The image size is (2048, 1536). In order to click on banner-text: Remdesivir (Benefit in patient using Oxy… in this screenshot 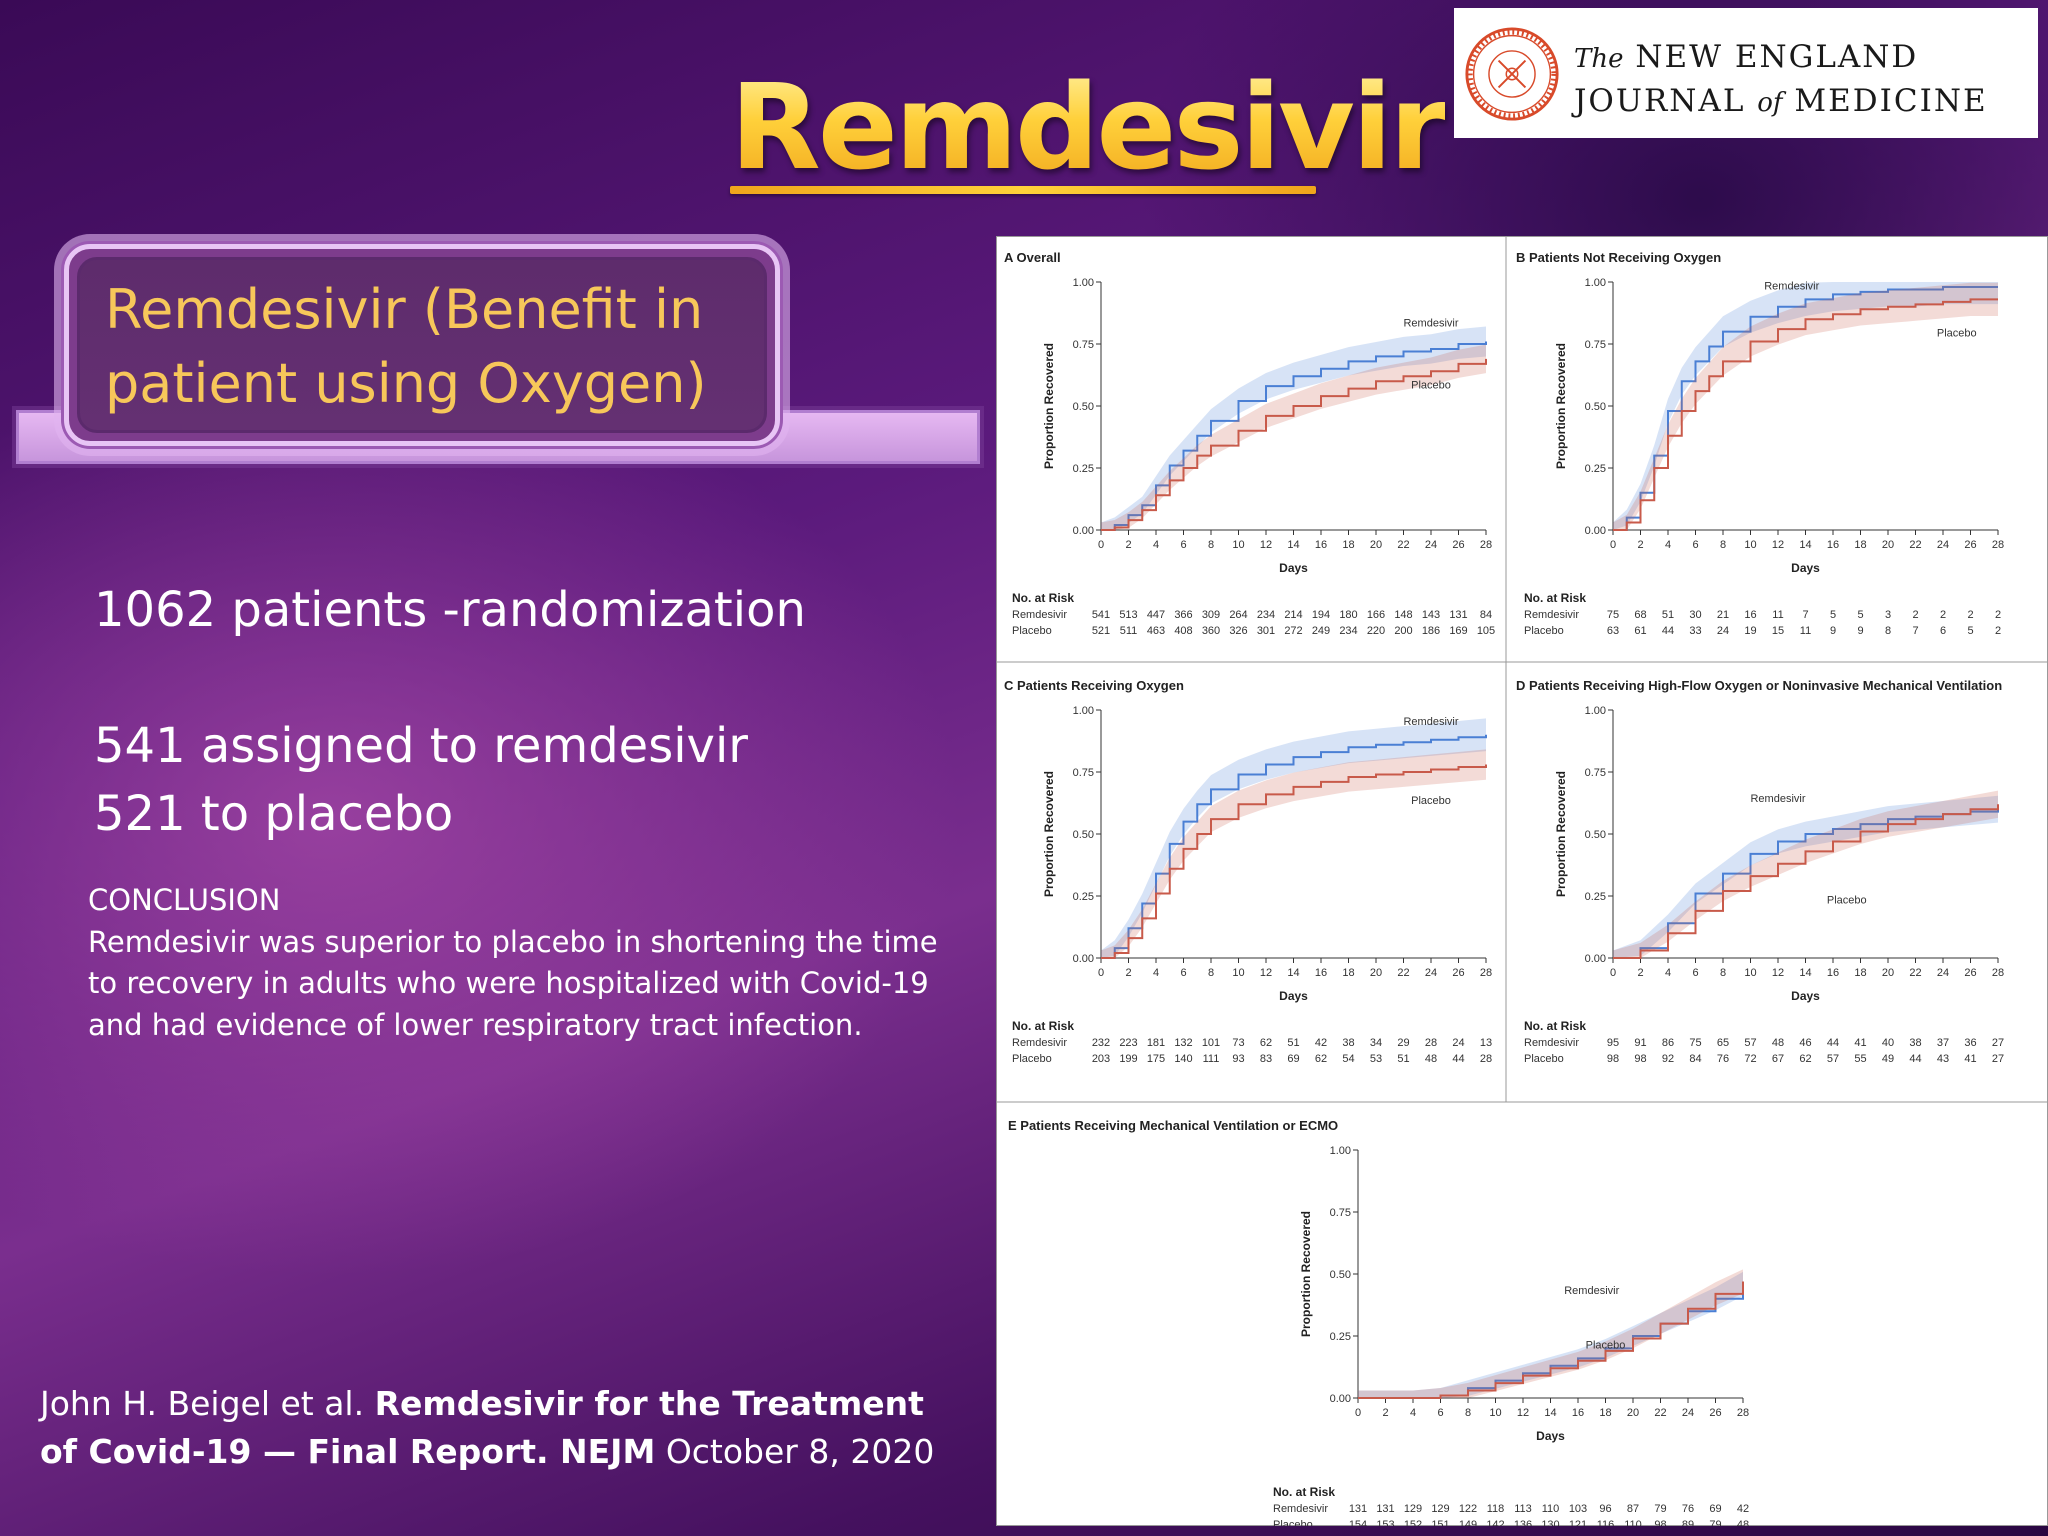, I will do `click(406, 346)`.